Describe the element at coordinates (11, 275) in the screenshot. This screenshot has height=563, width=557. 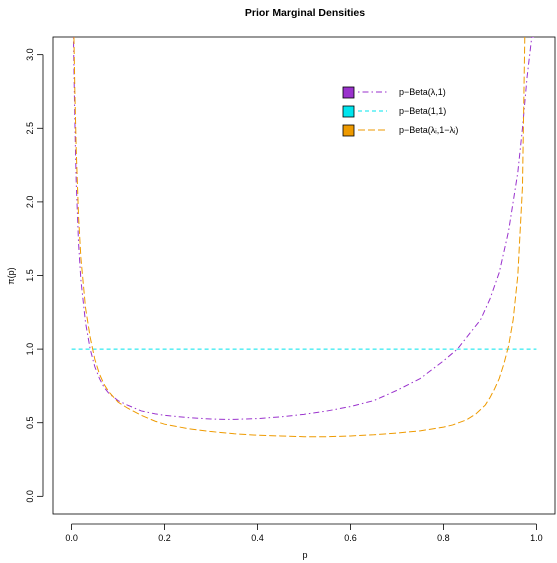
I see `y-axis-title: π(p)` at that location.